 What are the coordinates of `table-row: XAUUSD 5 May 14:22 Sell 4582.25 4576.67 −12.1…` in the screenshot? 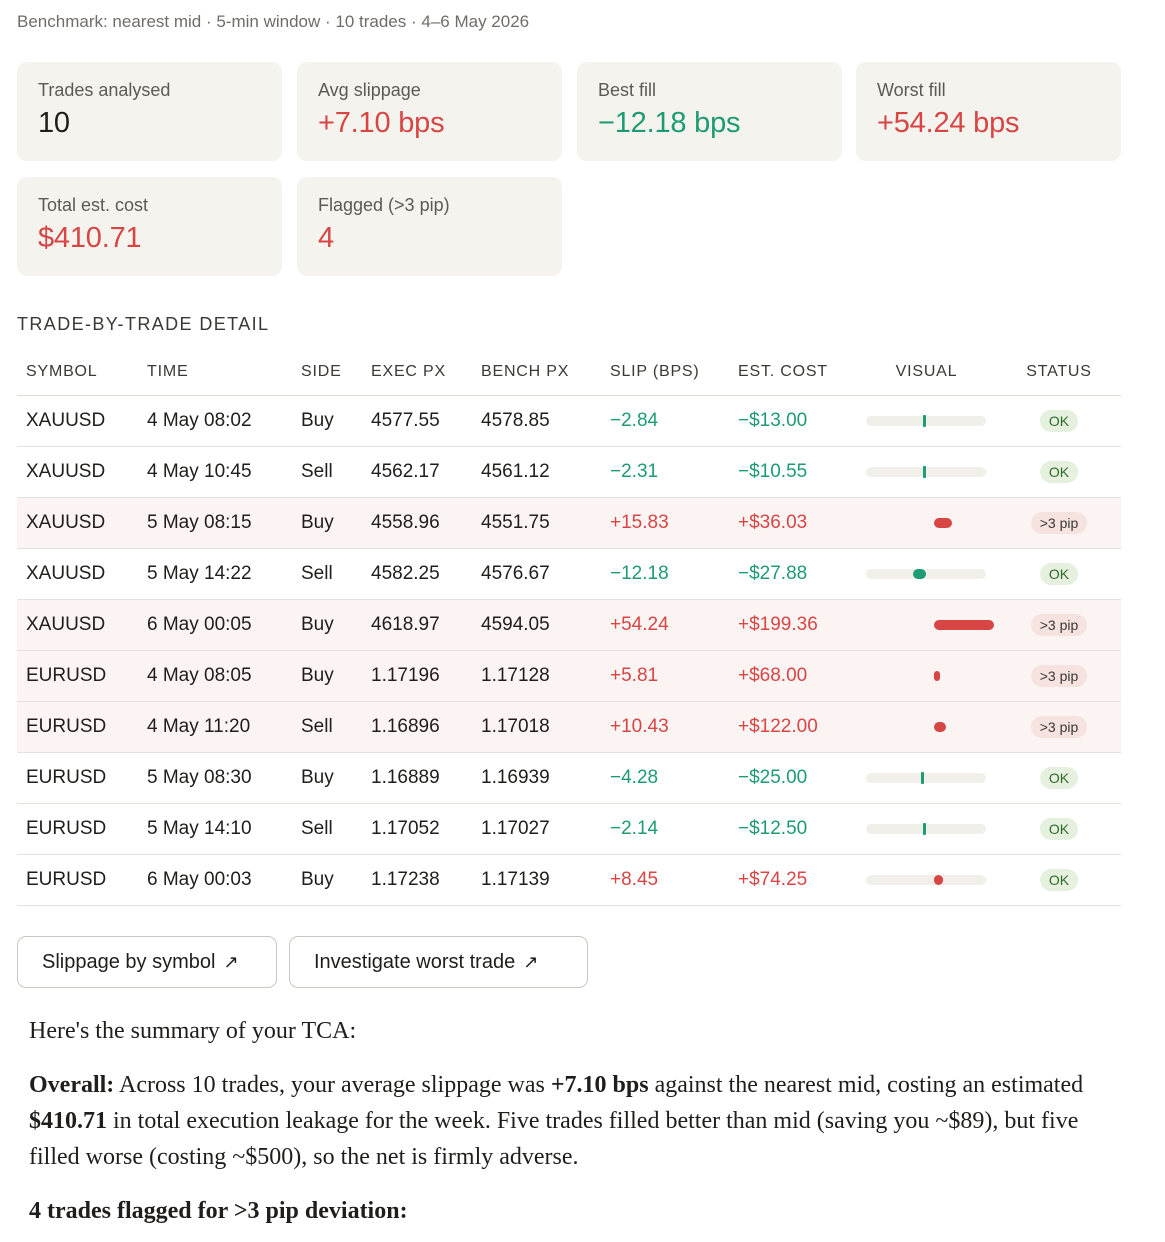 It's located at (569, 574).